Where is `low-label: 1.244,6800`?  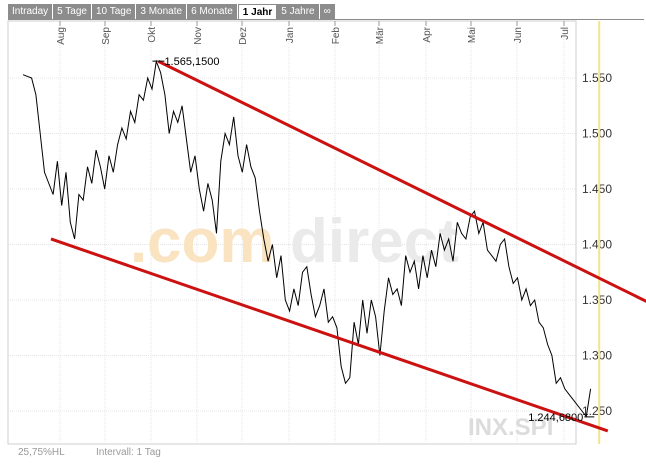
low-label: 1.244,6800 is located at coordinates (555, 418).